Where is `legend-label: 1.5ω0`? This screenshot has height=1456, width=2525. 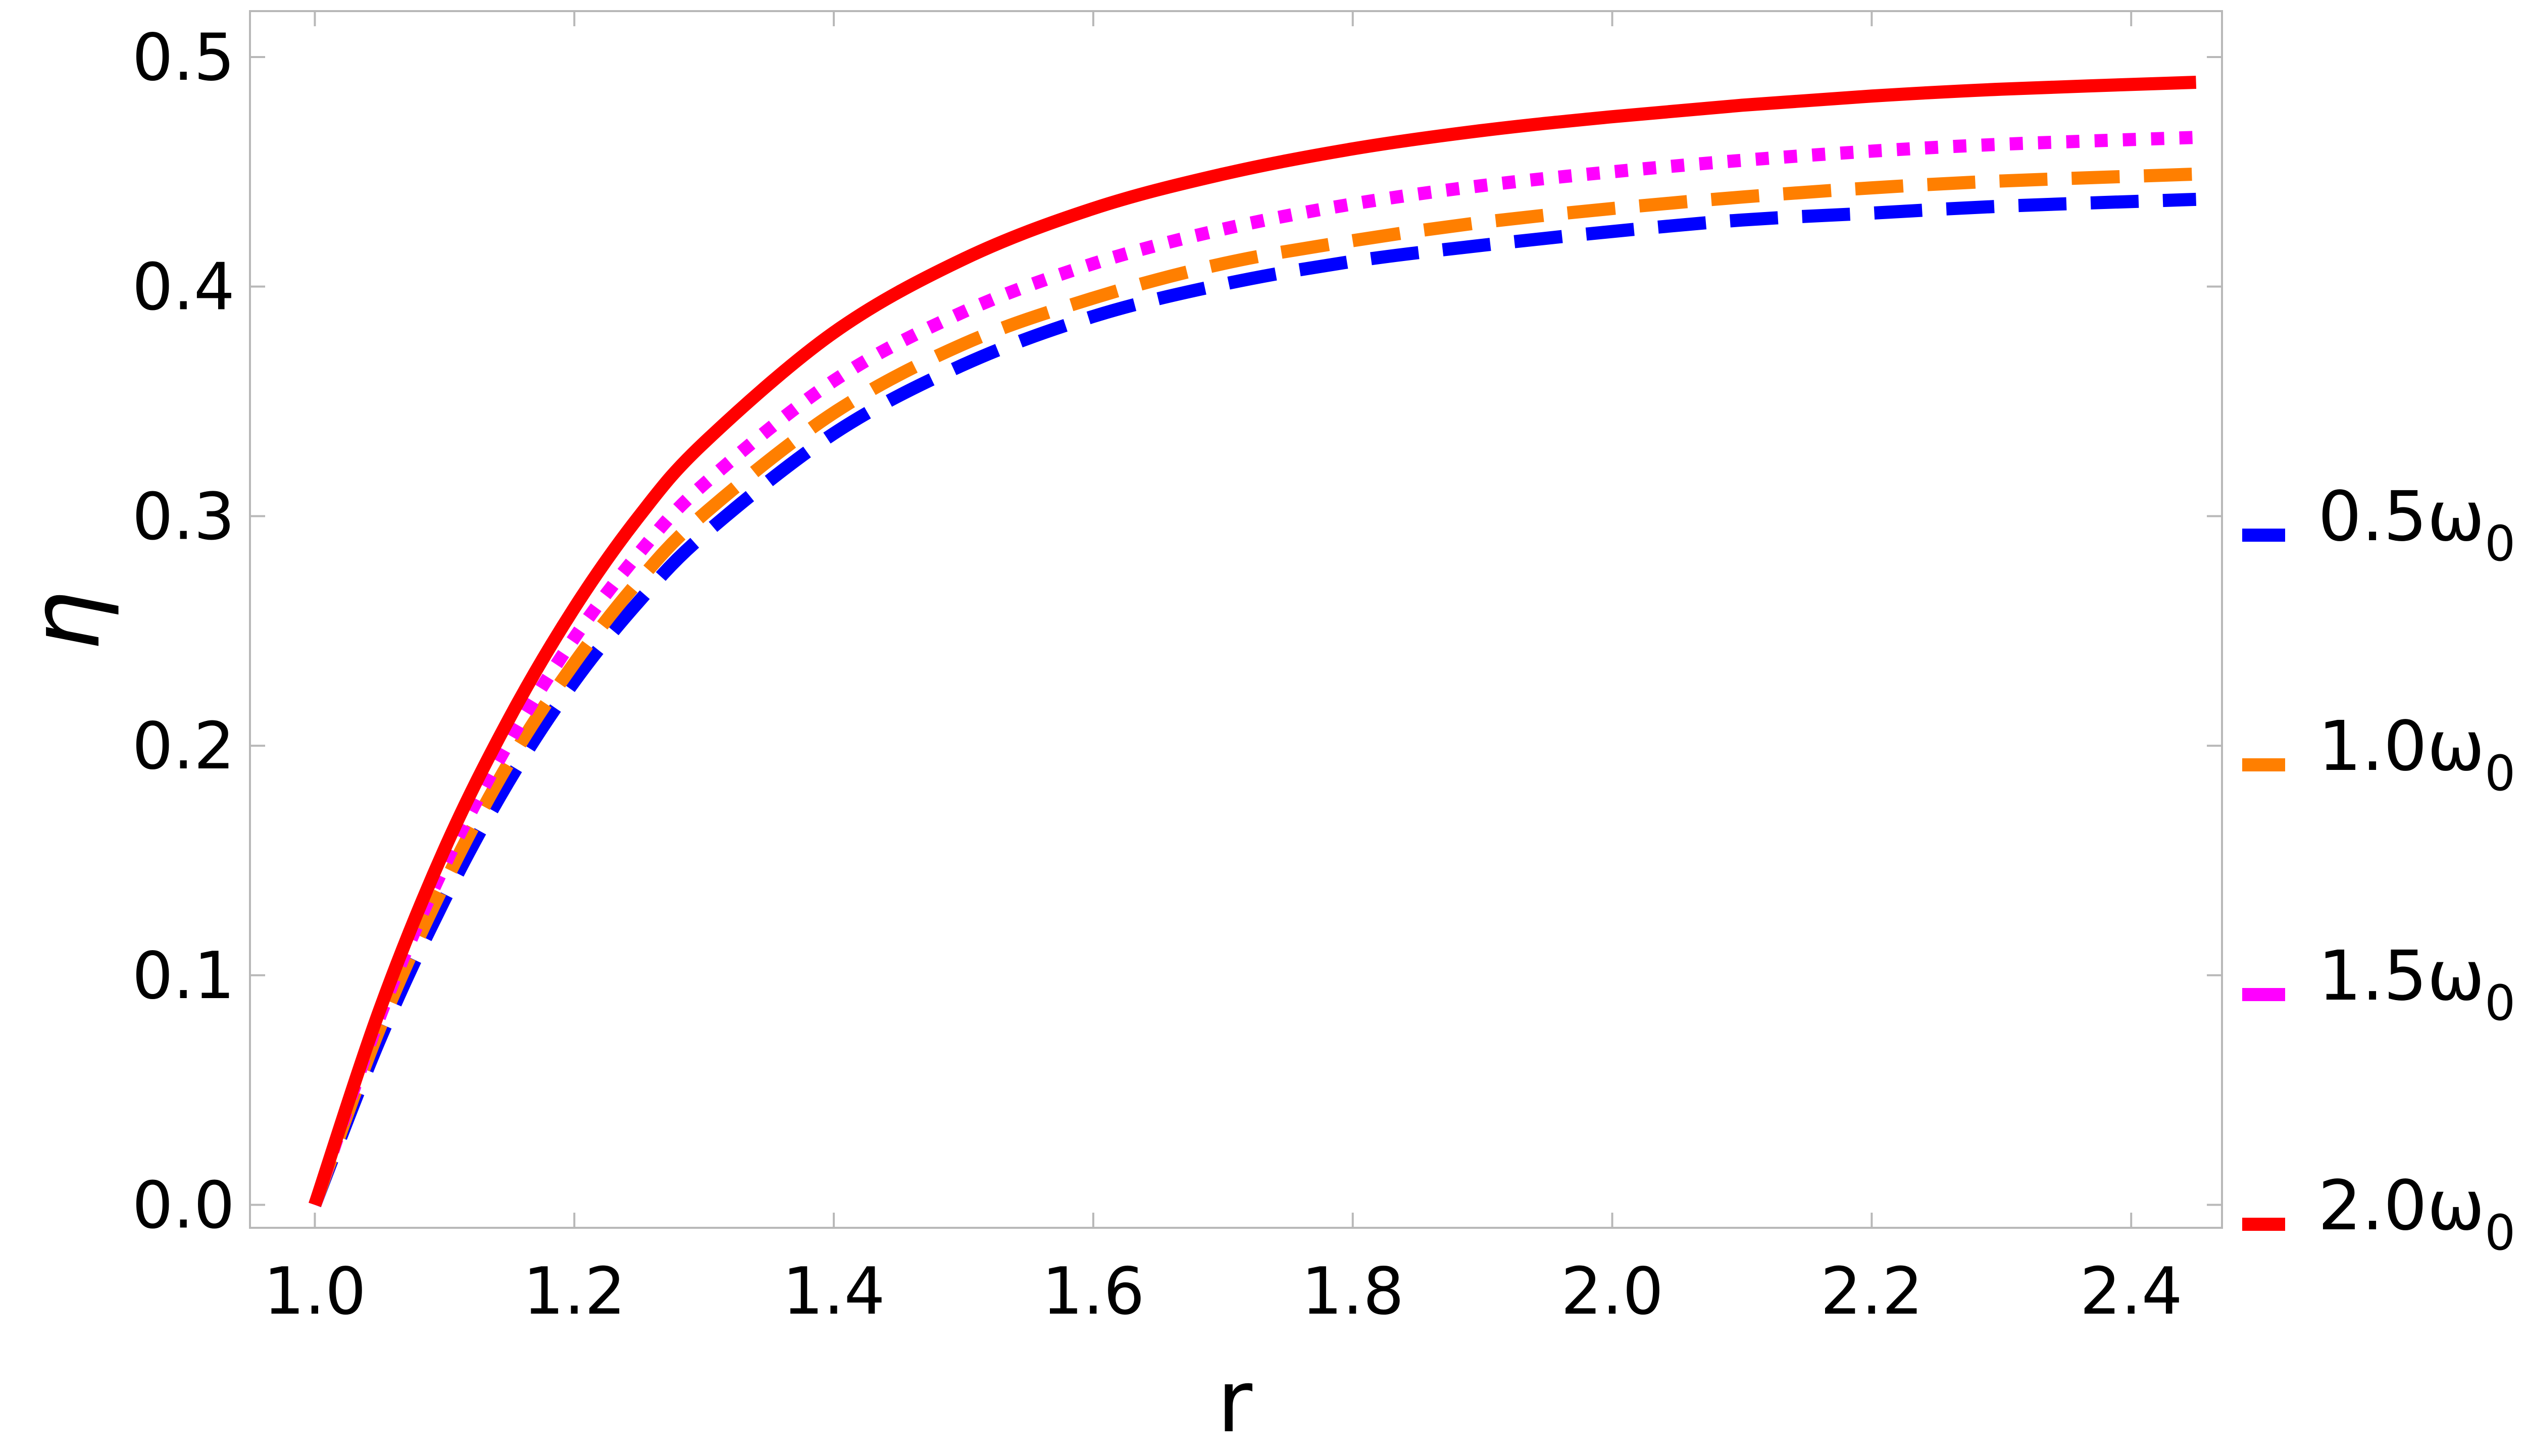 legend-label: 1.5ω0 is located at coordinates (2416, 984).